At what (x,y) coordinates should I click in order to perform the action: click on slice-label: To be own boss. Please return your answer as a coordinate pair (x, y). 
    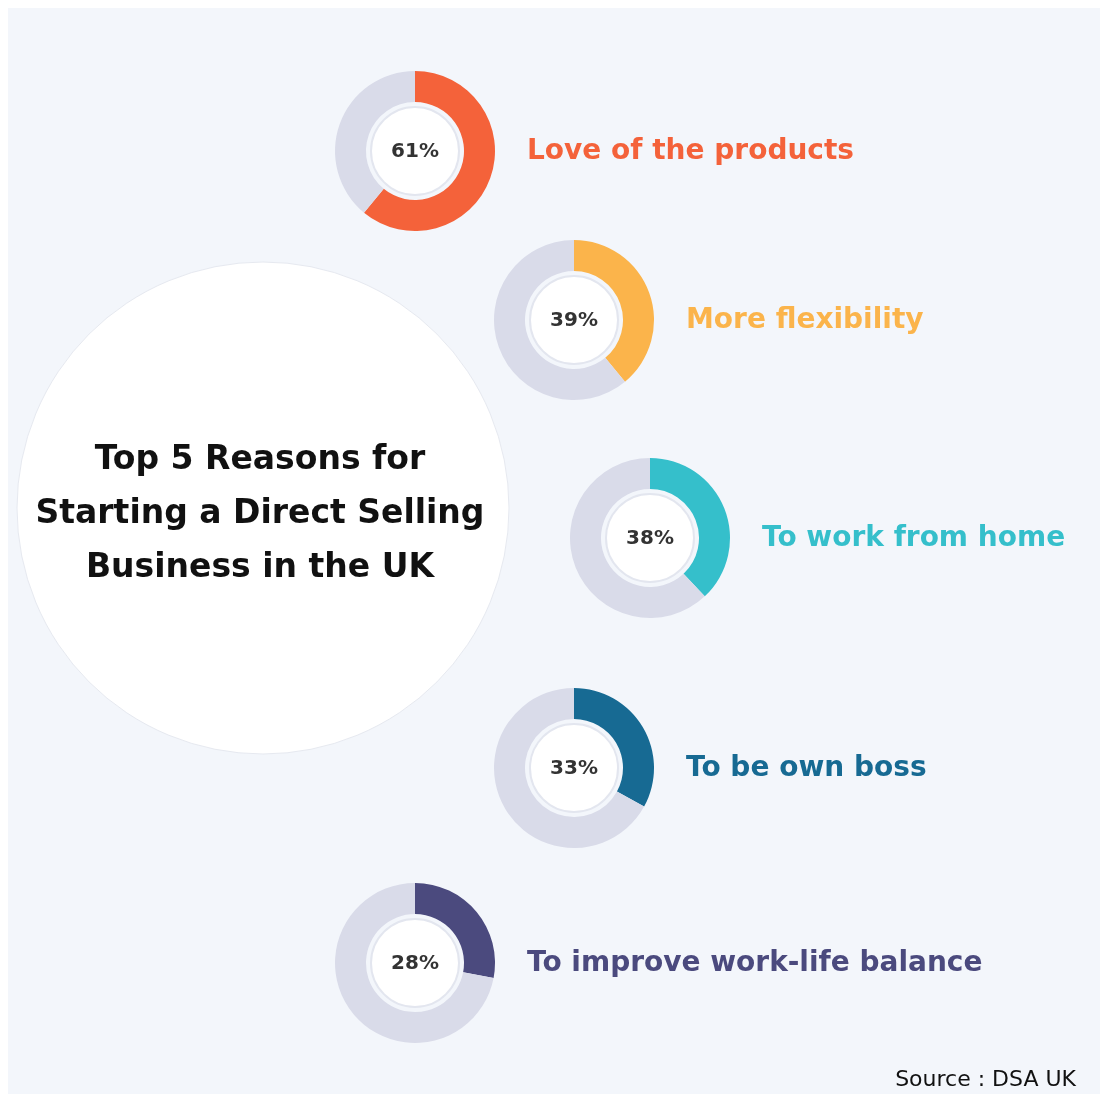
    Looking at the image, I should click on (806, 766).